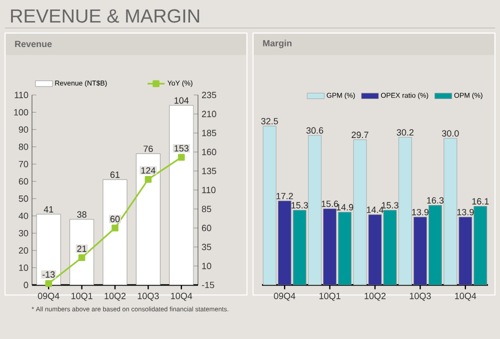 The height and width of the screenshot is (339, 500). What do you see at coordinates (81, 249) in the screenshot?
I see `data-label: 21` at bounding box center [81, 249].